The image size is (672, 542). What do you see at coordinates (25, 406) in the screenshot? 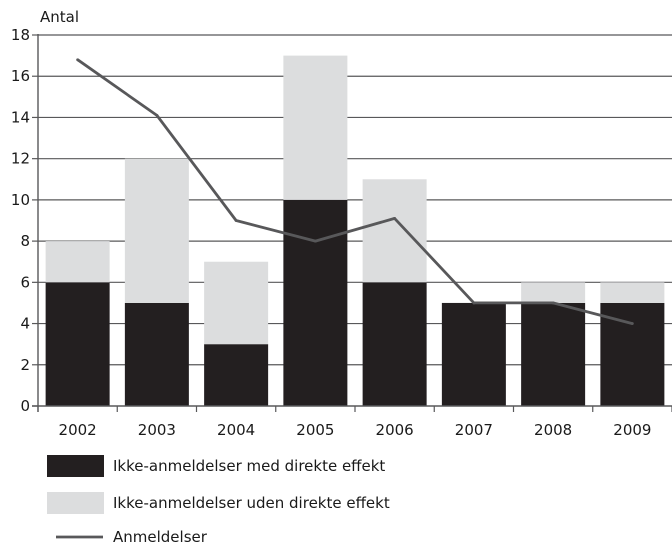
I see `y-tick-label-0: 0` at bounding box center [25, 406].